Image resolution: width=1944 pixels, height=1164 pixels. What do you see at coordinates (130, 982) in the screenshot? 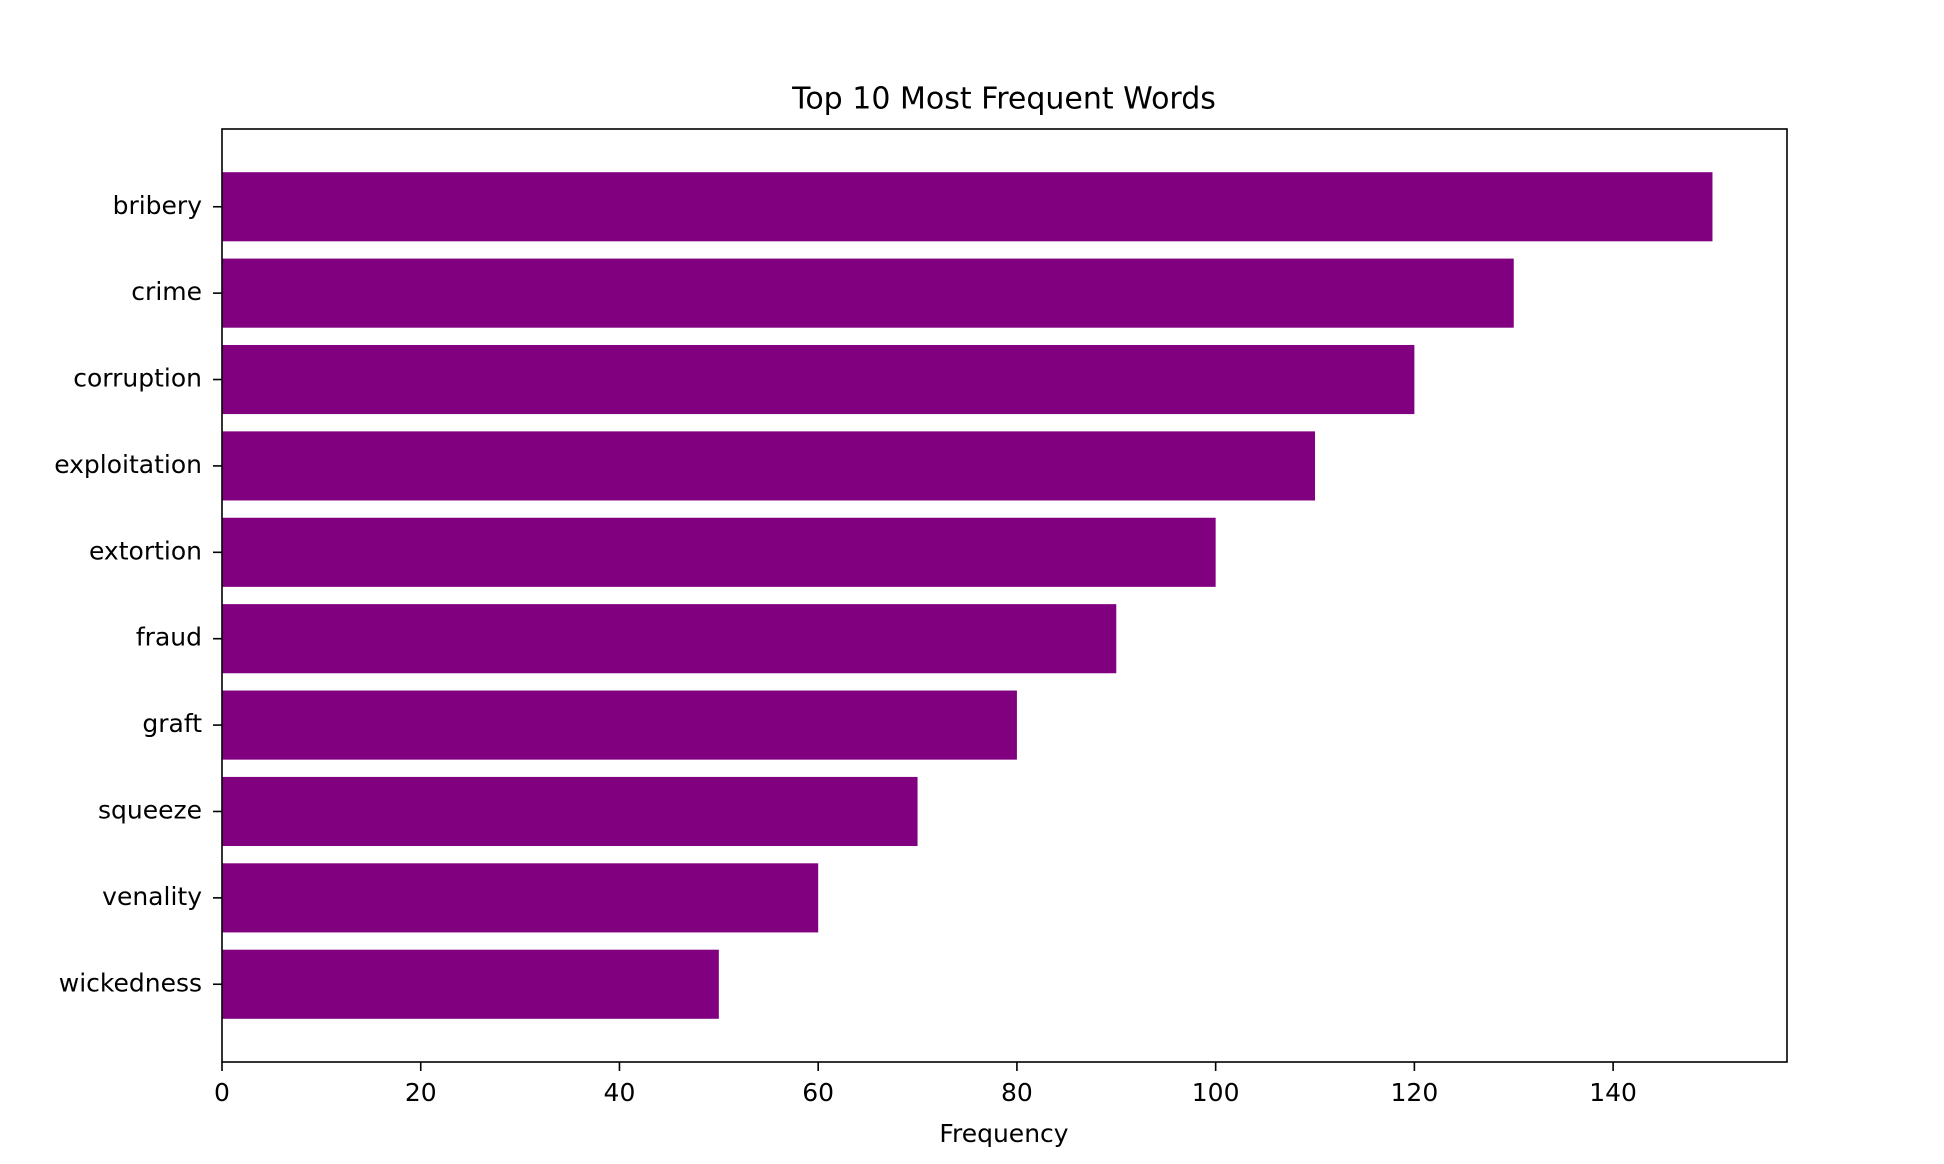
I see `y-tick-label: wickedness` at bounding box center [130, 982].